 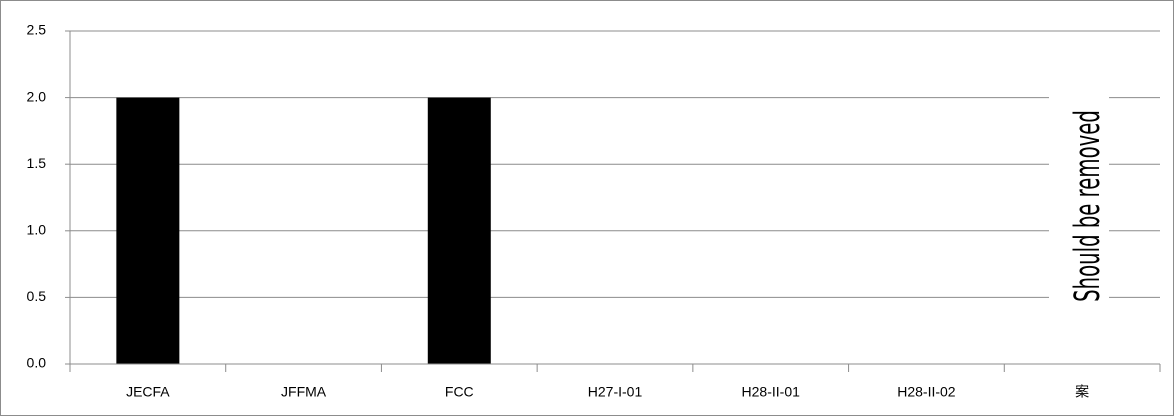 I want to click on annotation-background, so click(x=1079, y=206).